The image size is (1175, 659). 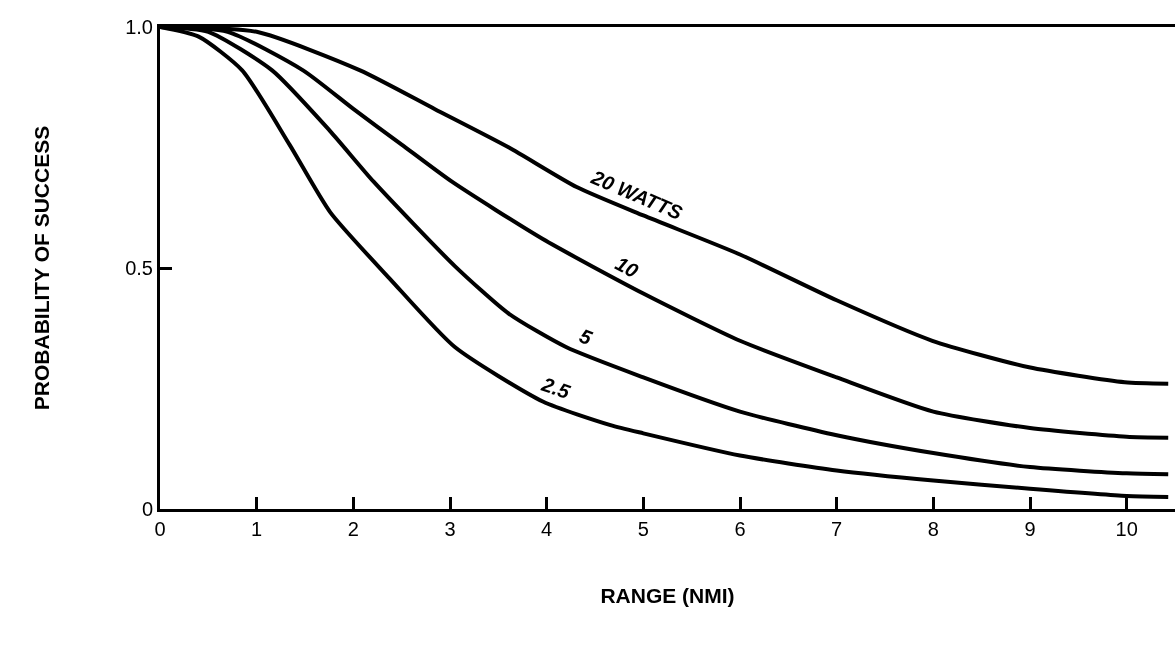 I want to click on x-tick-label: 3, so click(x=450, y=529).